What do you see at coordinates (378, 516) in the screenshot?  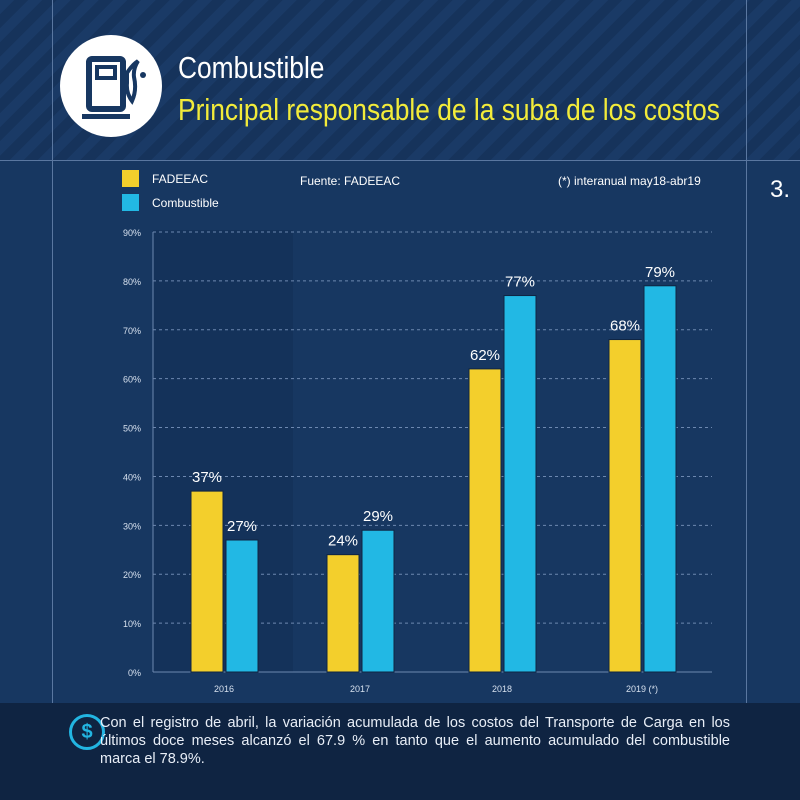 I see `data-label: 29%` at bounding box center [378, 516].